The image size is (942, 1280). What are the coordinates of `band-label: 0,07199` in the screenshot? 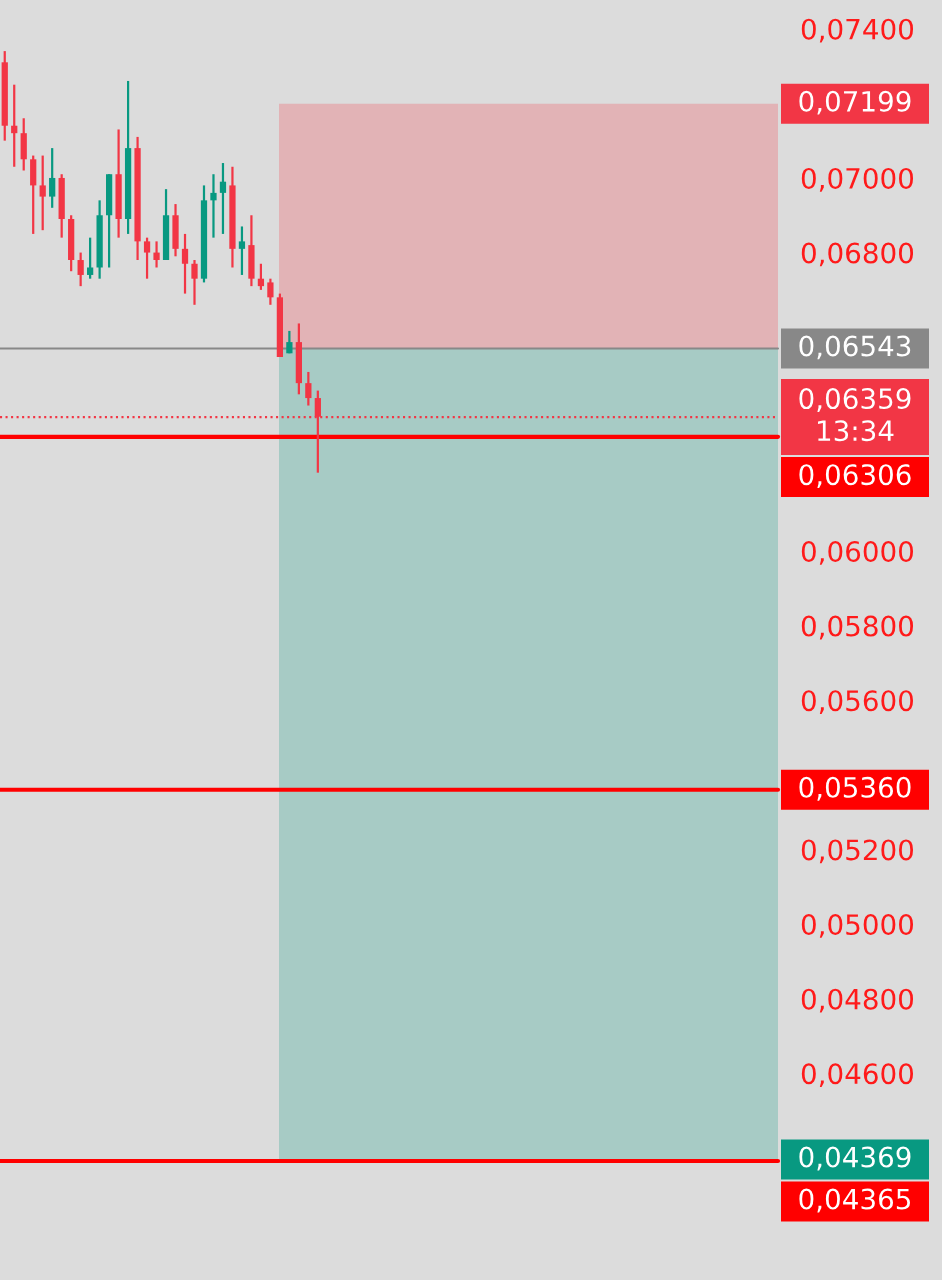 It's located at (855, 102).